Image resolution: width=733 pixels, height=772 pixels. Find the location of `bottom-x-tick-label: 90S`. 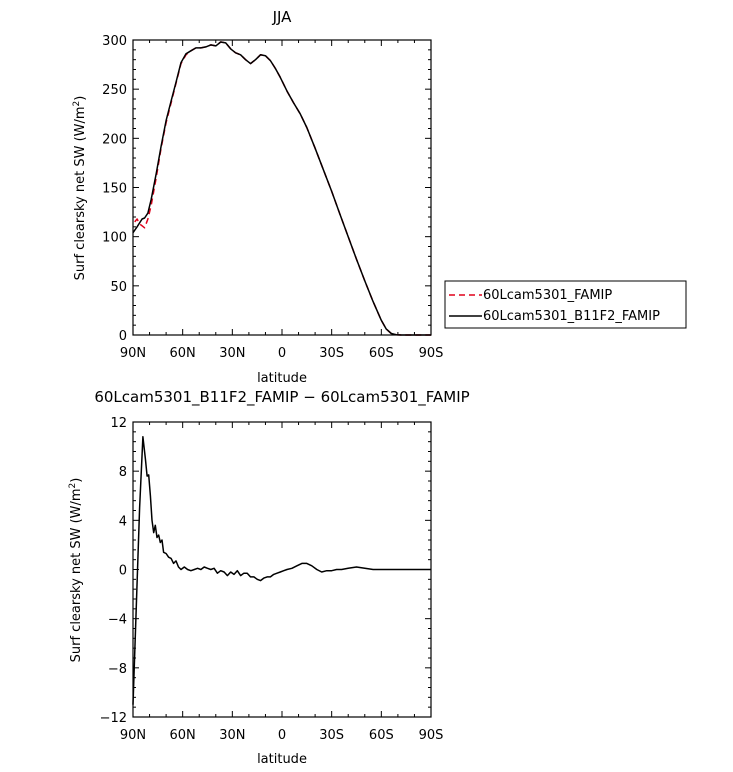

bottom-x-tick-label: 90S is located at coordinates (431, 735).